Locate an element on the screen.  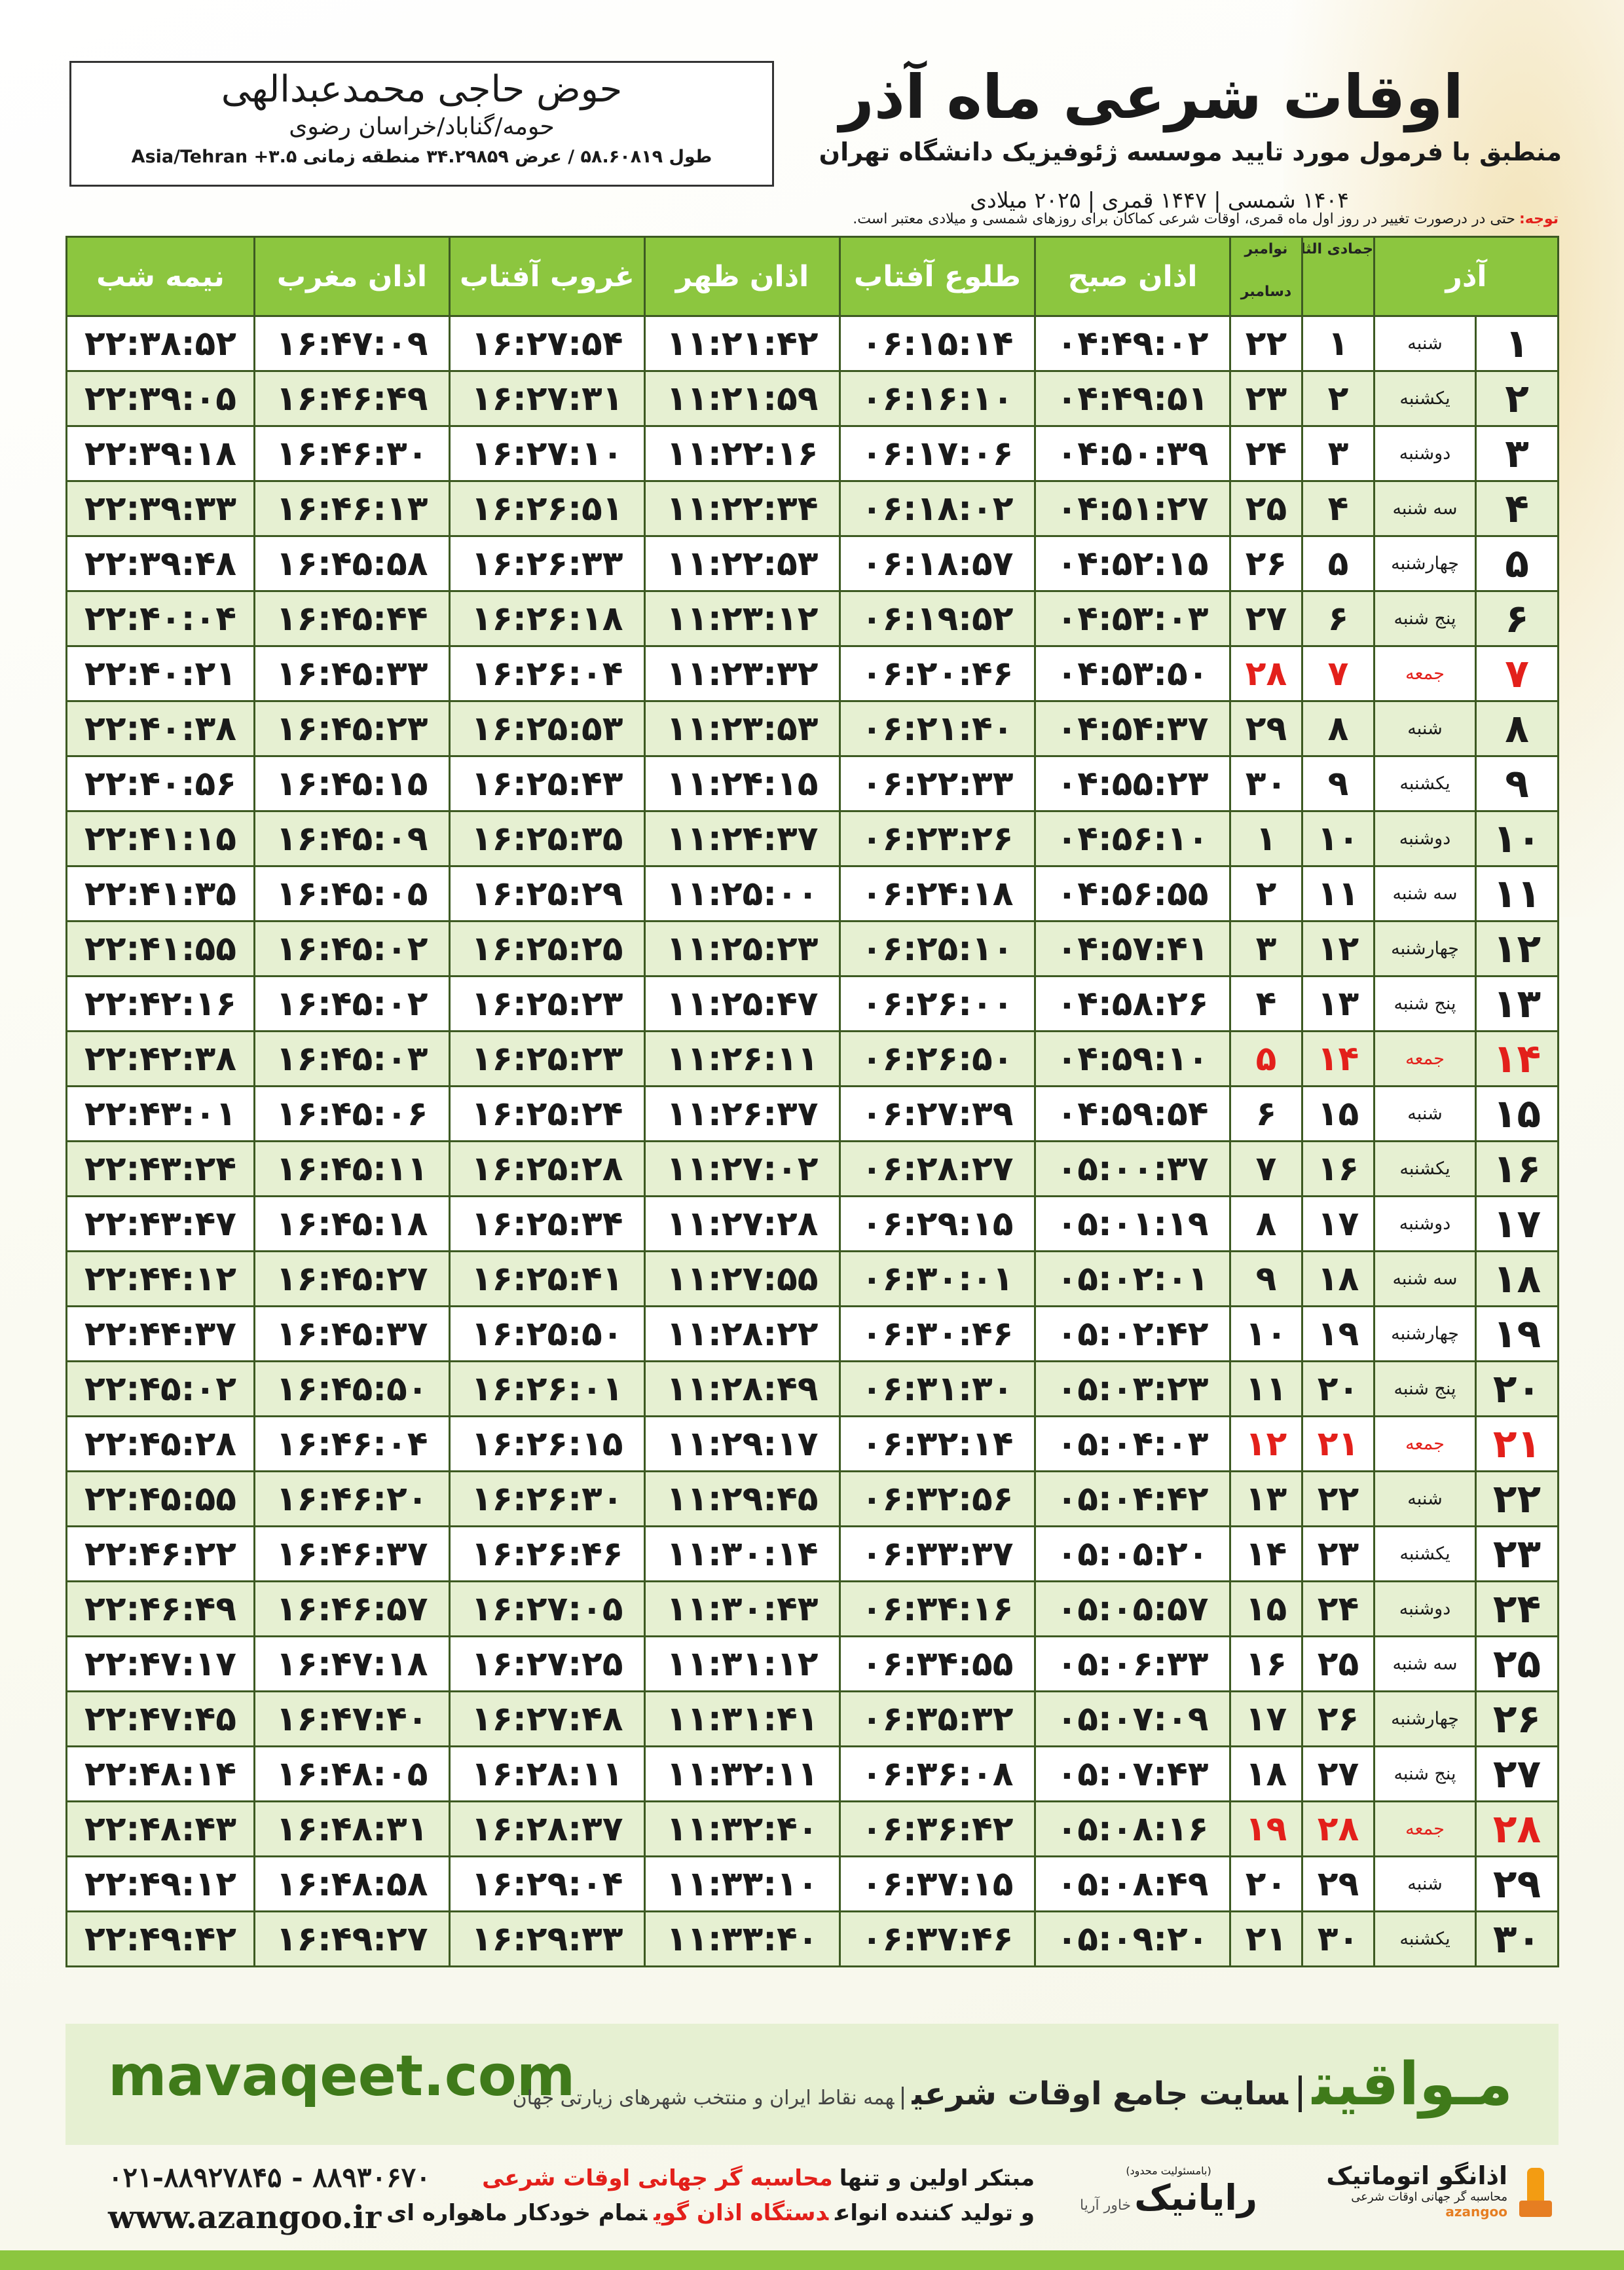
table-cell: ۳۰ is located at coordinates (1266, 783).